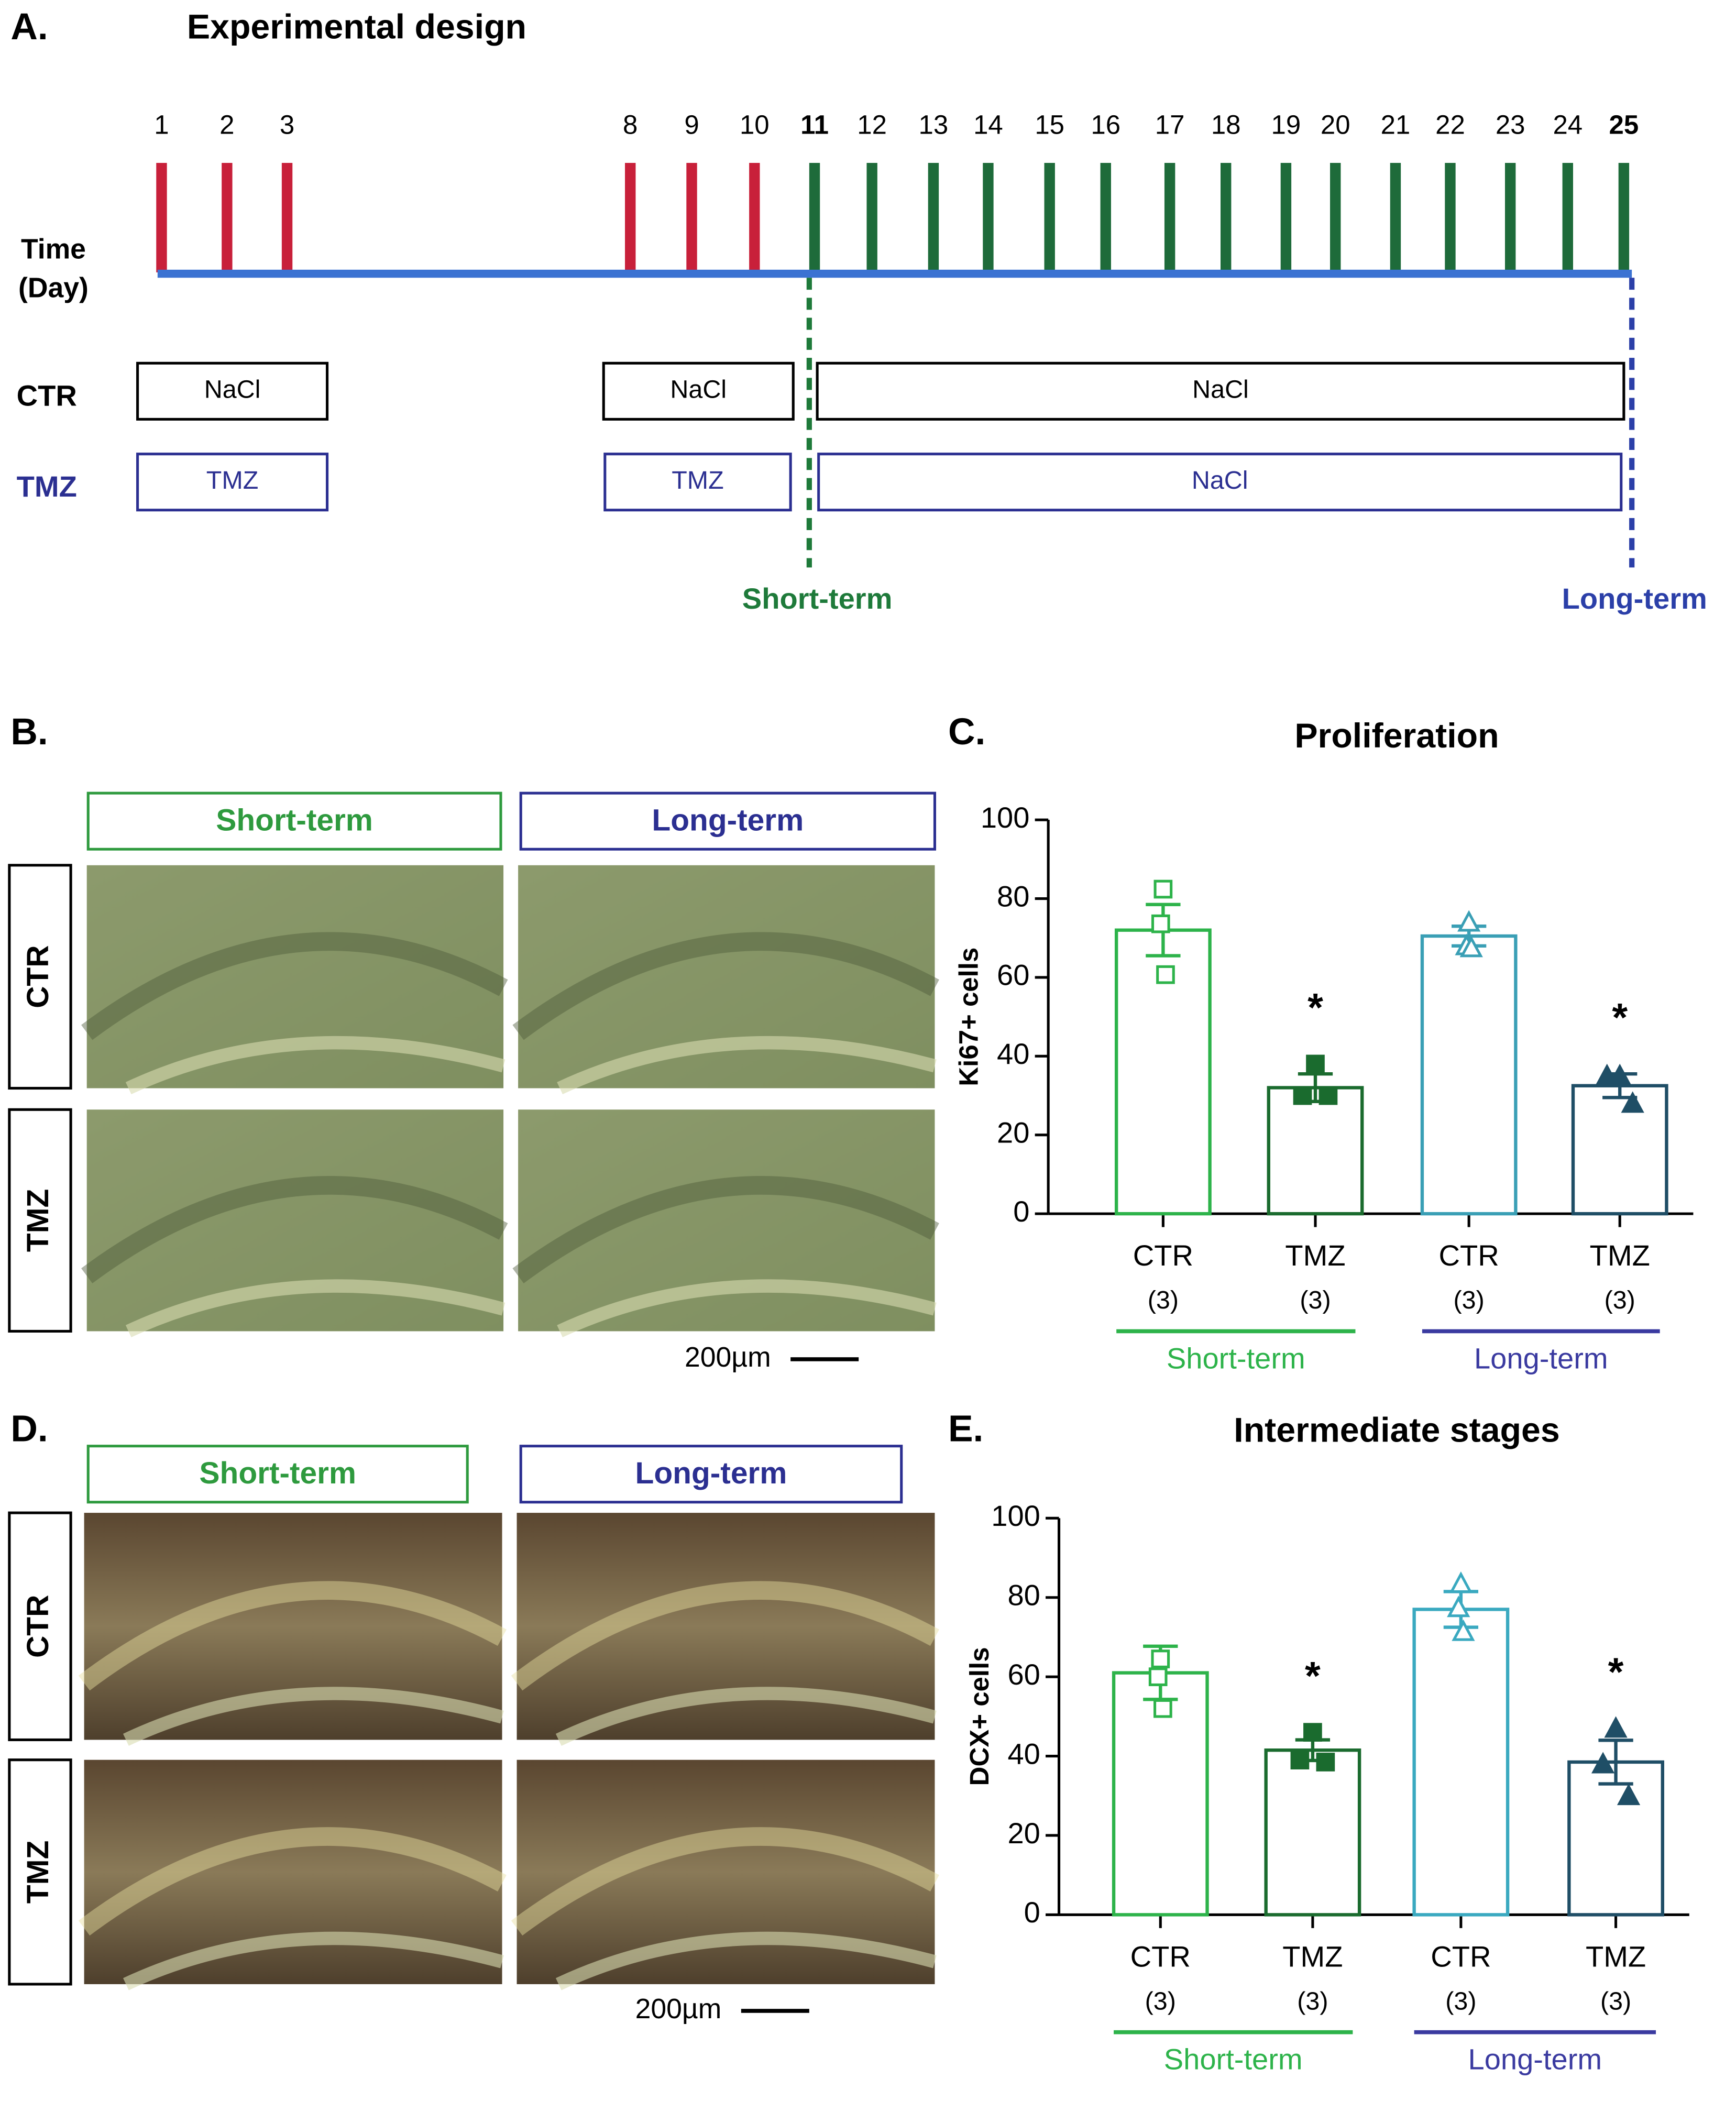 The height and width of the screenshot is (2101, 1736). What do you see at coordinates (1286, 125) in the screenshot?
I see `day-label: 19` at bounding box center [1286, 125].